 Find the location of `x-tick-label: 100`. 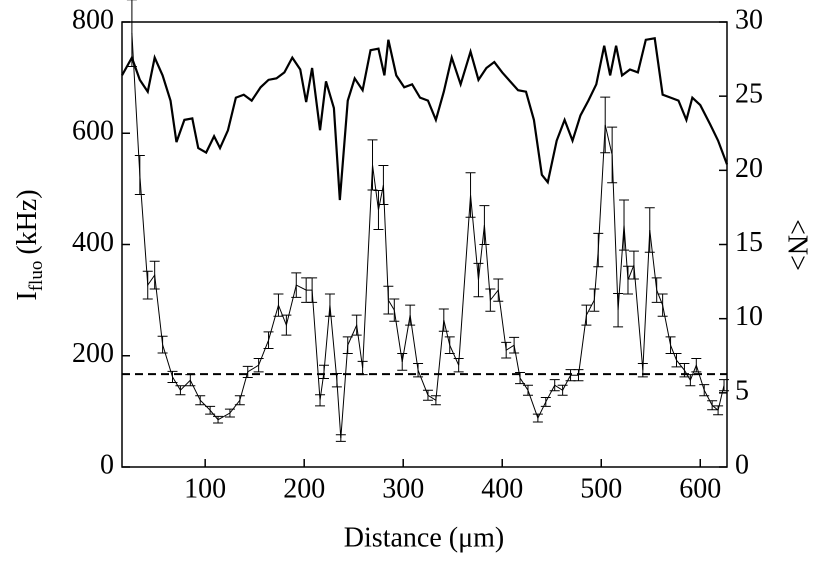

x-tick-label: 100 is located at coordinates (205, 488).